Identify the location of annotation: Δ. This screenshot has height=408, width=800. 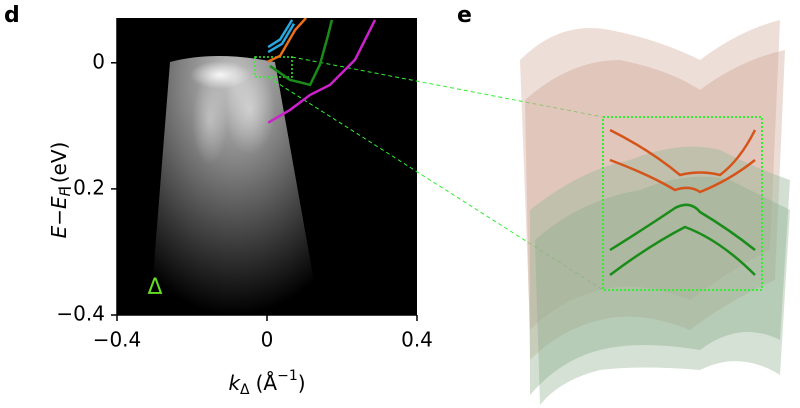
(154, 287).